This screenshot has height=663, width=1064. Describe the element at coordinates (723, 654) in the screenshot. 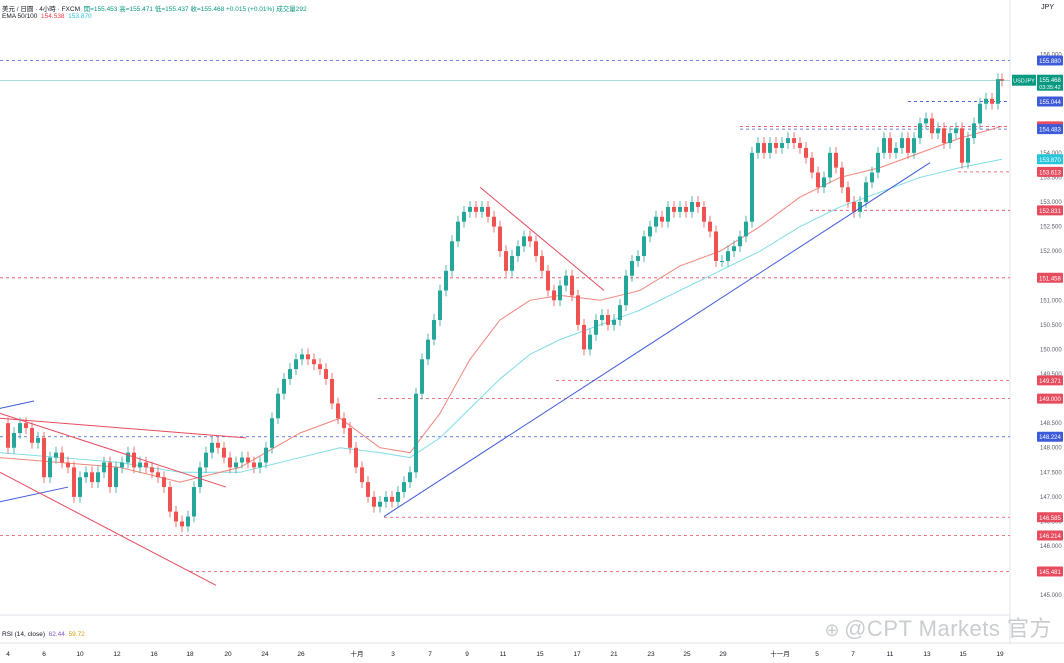

I see `x-tick-label: 29` at that location.